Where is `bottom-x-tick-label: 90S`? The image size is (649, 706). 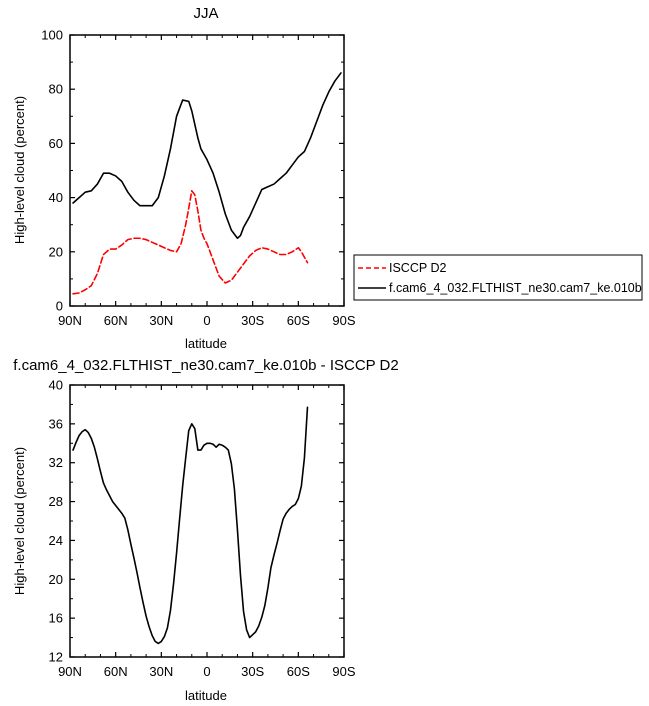 bottom-x-tick-label: 90S is located at coordinates (343, 671).